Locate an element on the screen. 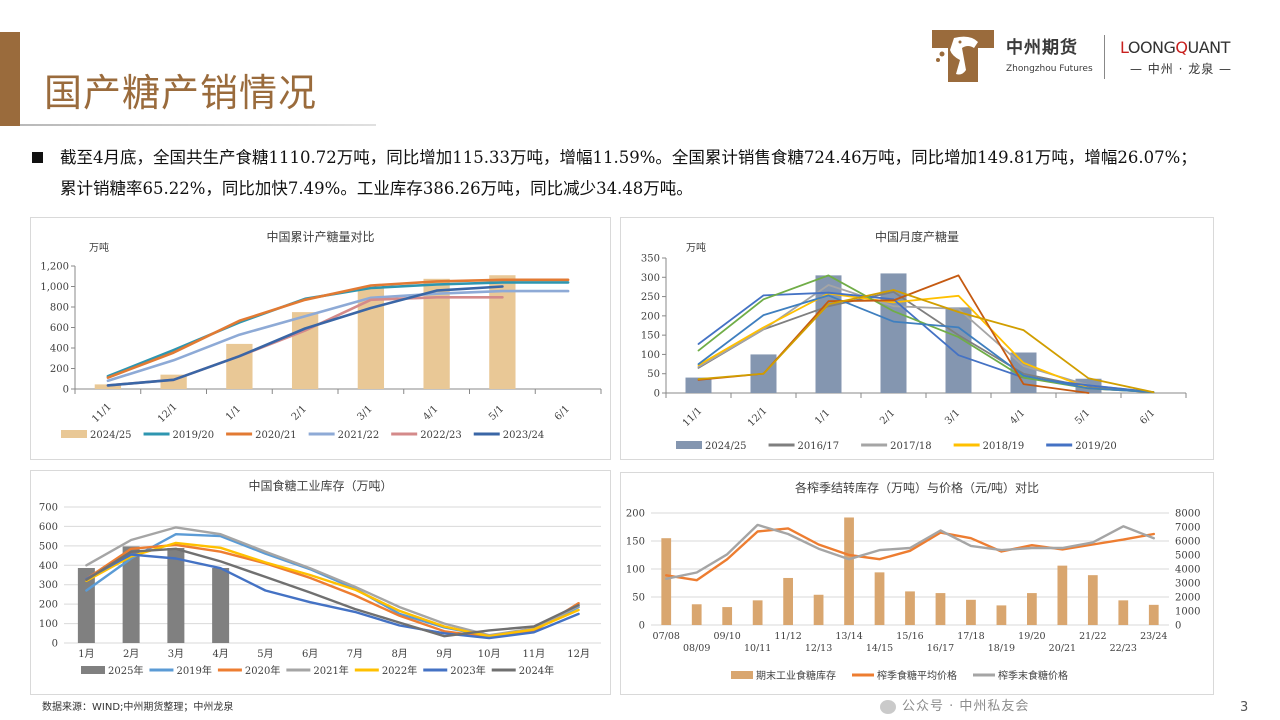  lq-prefix: L is located at coordinates (1124, 47).